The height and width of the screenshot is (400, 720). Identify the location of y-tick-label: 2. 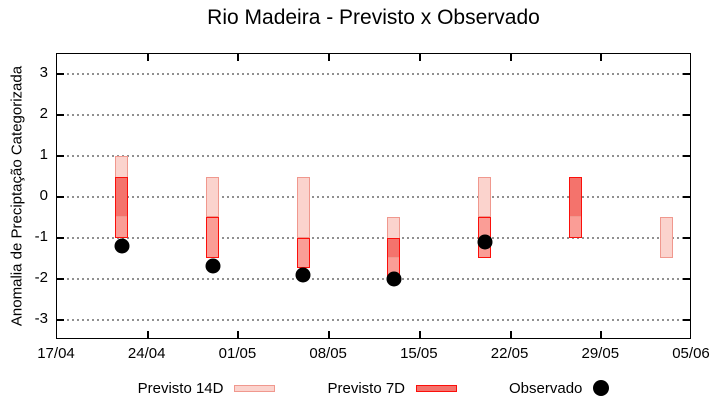
(43, 114).